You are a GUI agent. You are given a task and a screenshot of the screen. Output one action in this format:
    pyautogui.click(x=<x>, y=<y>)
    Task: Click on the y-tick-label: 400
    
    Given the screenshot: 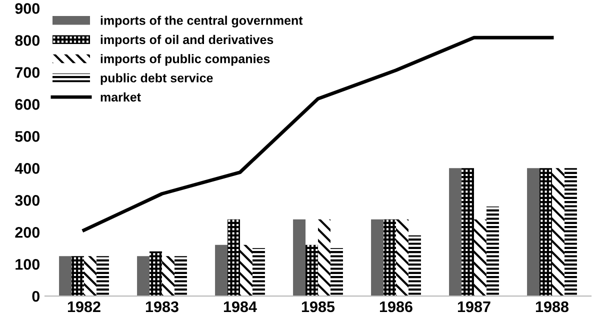 What is the action you would take?
    pyautogui.click(x=27, y=168)
    